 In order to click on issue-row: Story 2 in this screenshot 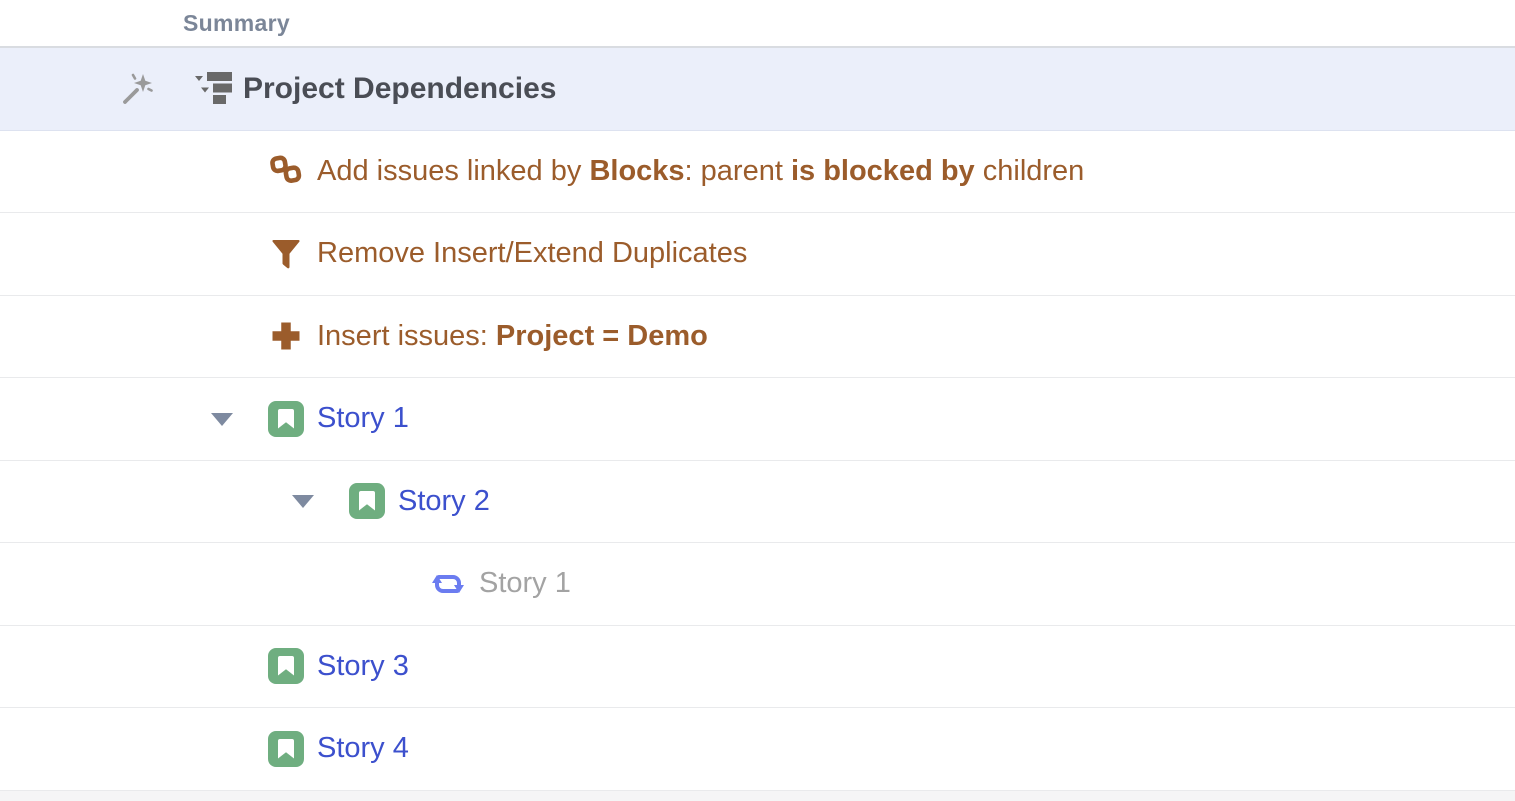, I will do `click(757, 501)`.